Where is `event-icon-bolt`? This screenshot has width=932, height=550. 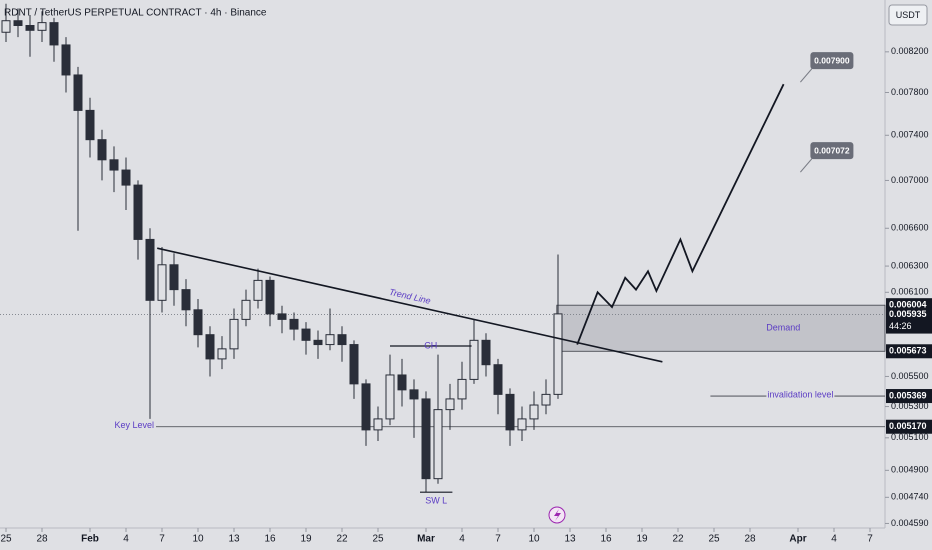
event-icon-bolt is located at coordinates (557, 515).